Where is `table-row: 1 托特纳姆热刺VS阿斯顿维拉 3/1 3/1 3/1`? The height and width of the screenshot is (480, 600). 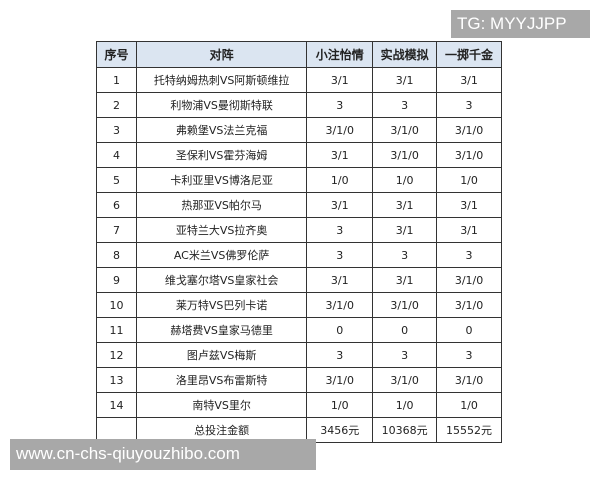 table-row: 1 托特纳姆热刺VS阿斯顿维拉 3/1 3/1 3/1 is located at coordinates (299, 80).